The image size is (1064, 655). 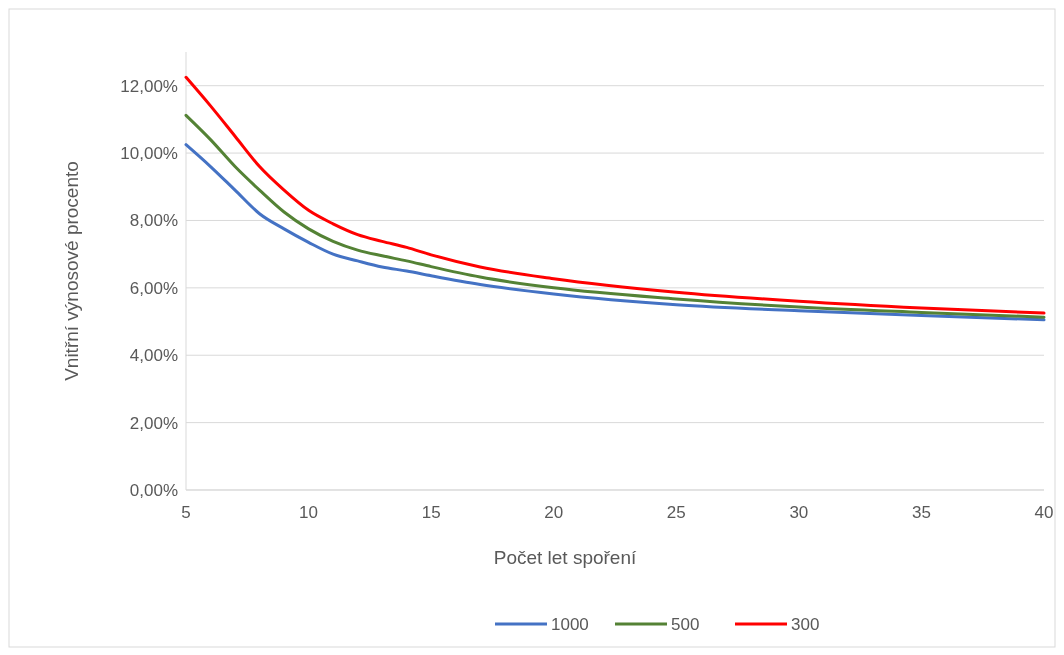 I want to click on x-axis-title: Počet let spoření, so click(x=565, y=557).